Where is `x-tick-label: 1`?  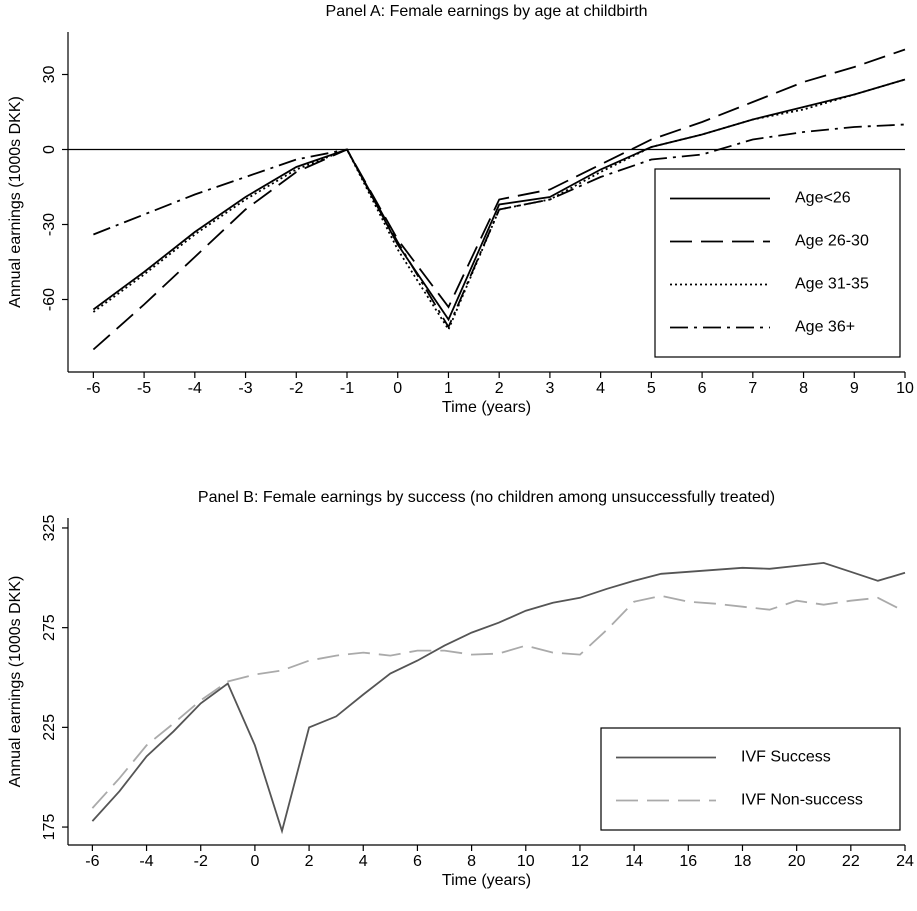
x-tick-label: 1 is located at coordinates (448, 388).